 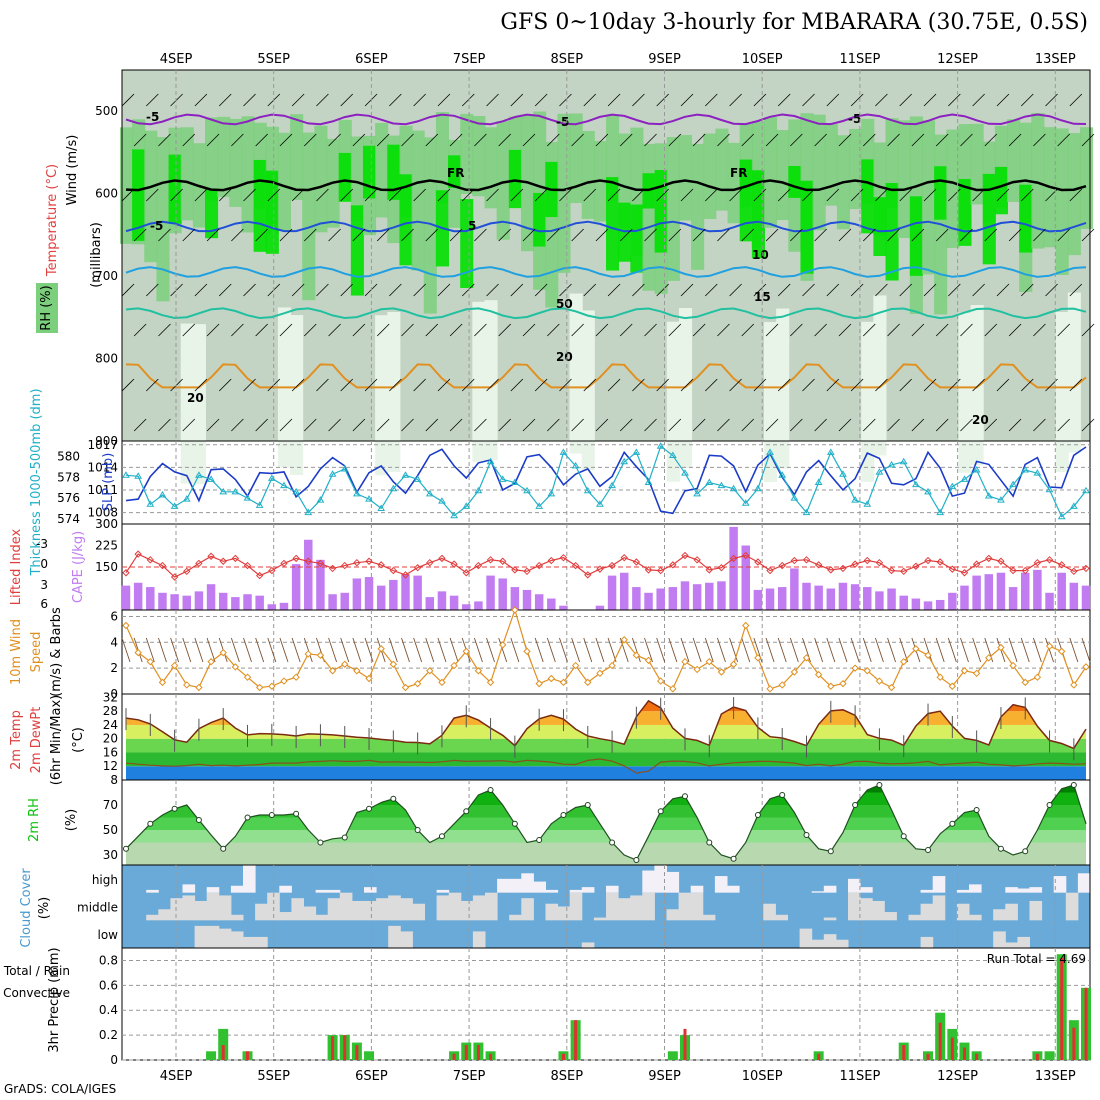 What do you see at coordinates (859, 1076) in the screenshot?
I see `day-label-bottom: 11SEP` at bounding box center [859, 1076].